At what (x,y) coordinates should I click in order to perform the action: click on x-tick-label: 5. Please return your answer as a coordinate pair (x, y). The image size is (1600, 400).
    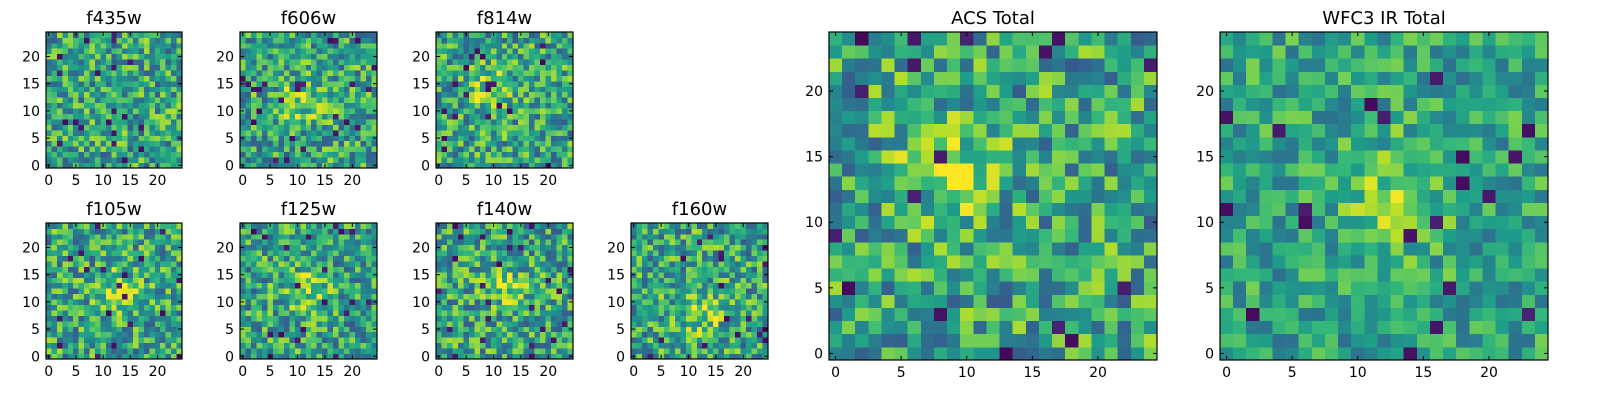
    Looking at the image, I should click on (466, 181).